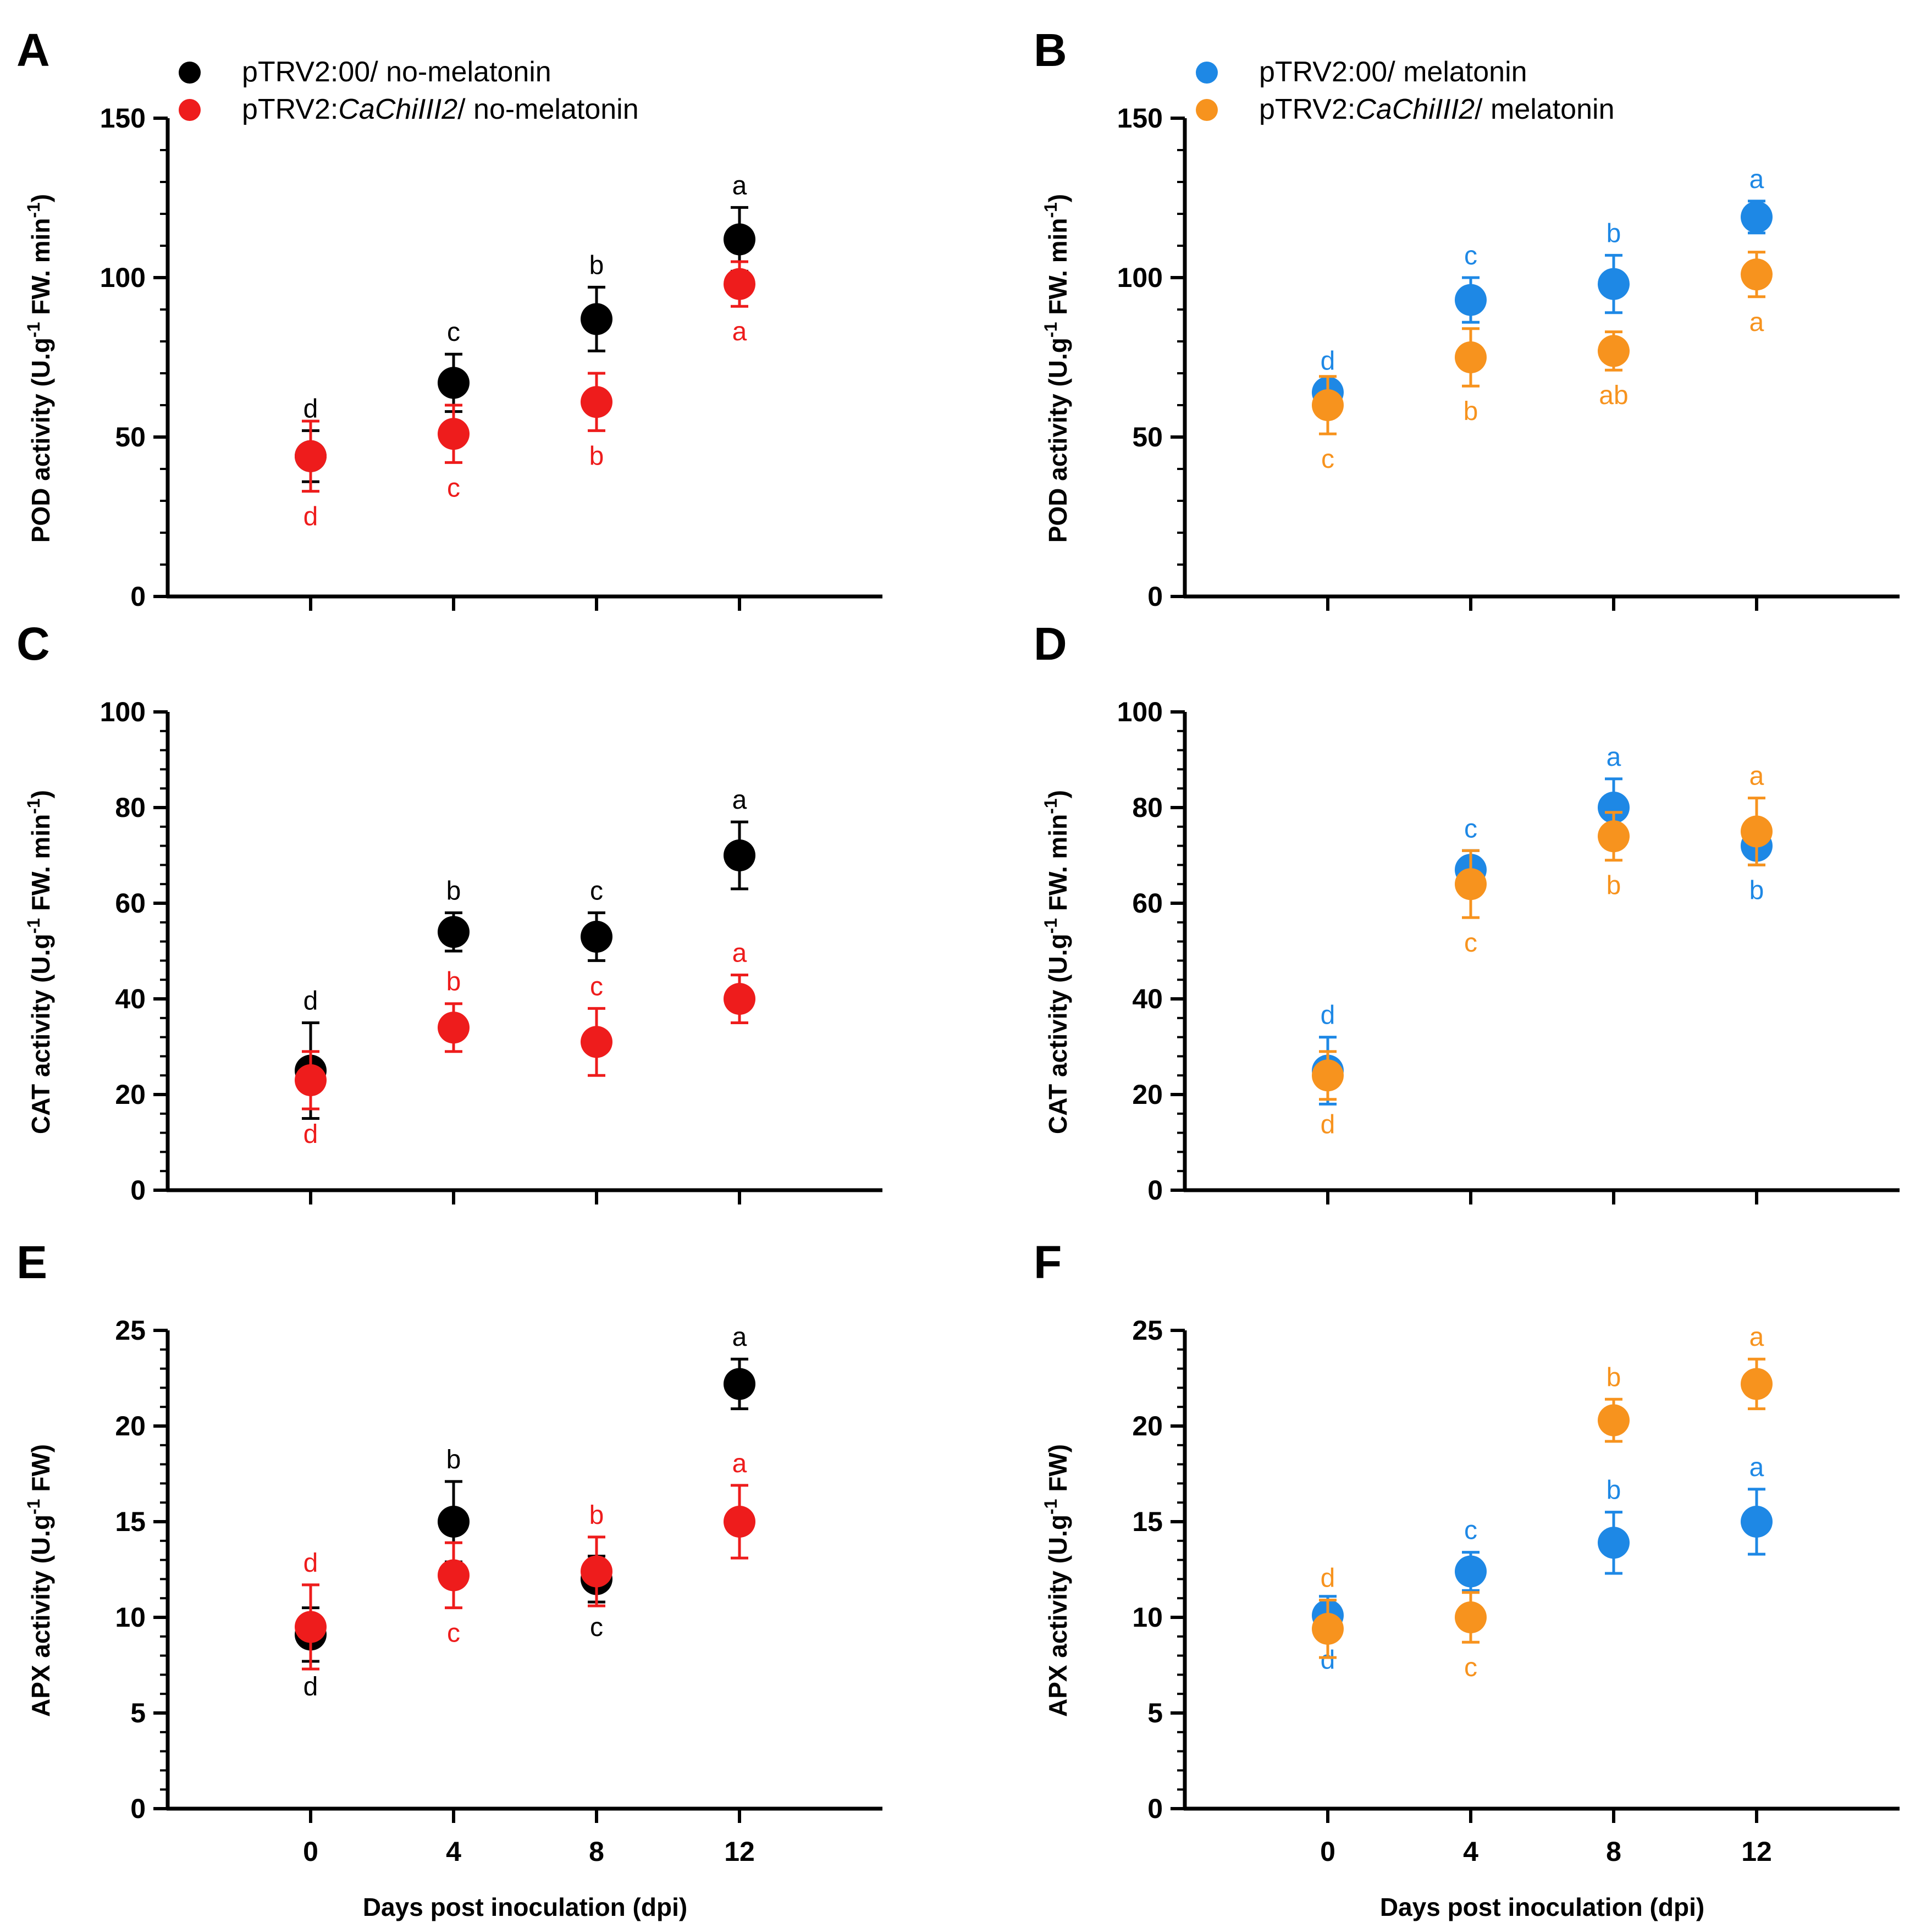 The height and width of the screenshot is (1923, 1932). What do you see at coordinates (1058, 1471) in the screenshot?
I see `y-title-mid: FW)` at bounding box center [1058, 1471].